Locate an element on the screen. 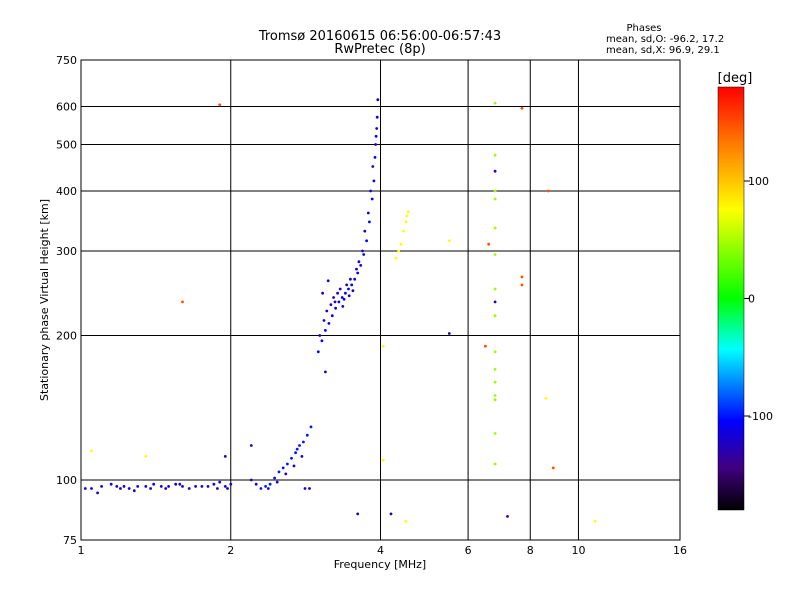 The width and height of the screenshot is (800, 600). y-tick-label: 75 is located at coordinates (70, 540).